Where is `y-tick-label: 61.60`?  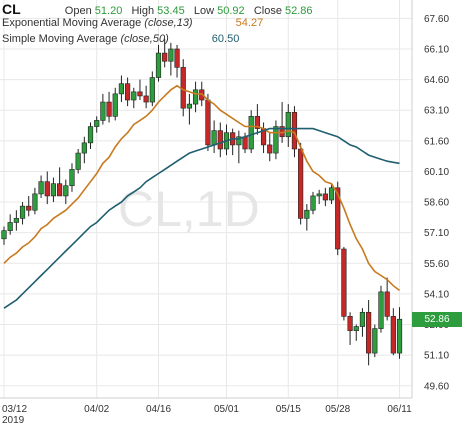
y-tick-label: 61.60 is located at coordinates (436, 141).